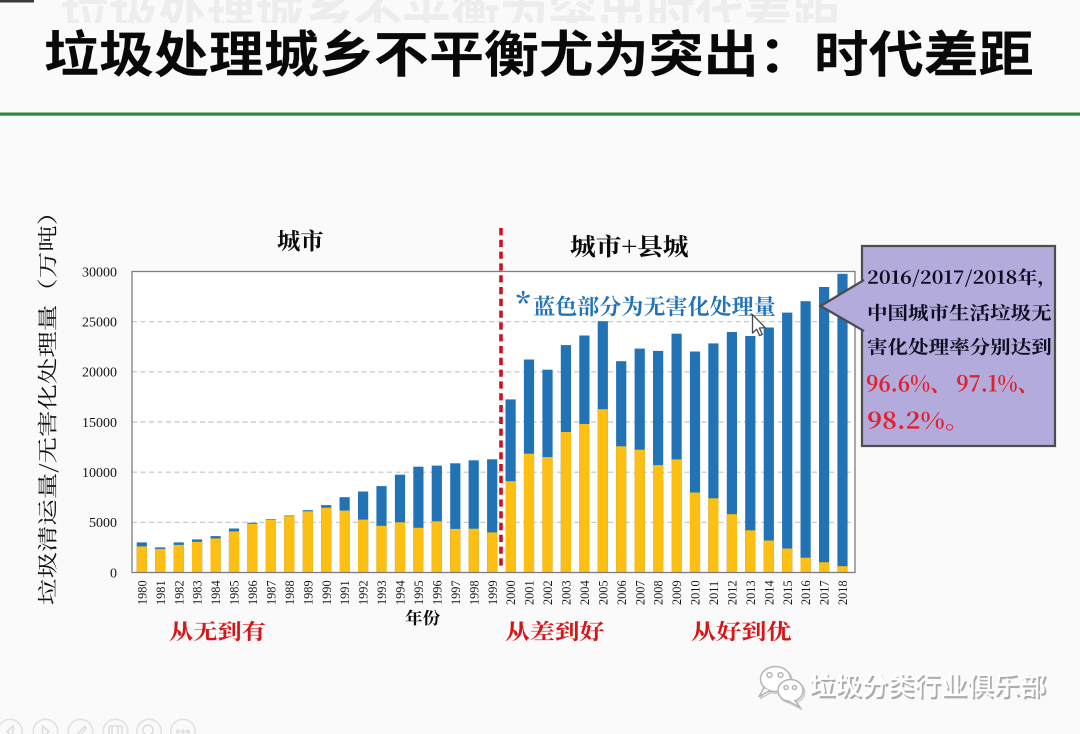  Describe the element at coordinates (751, 592) in the screenshot. I see `svg-text: 2013` at that location.